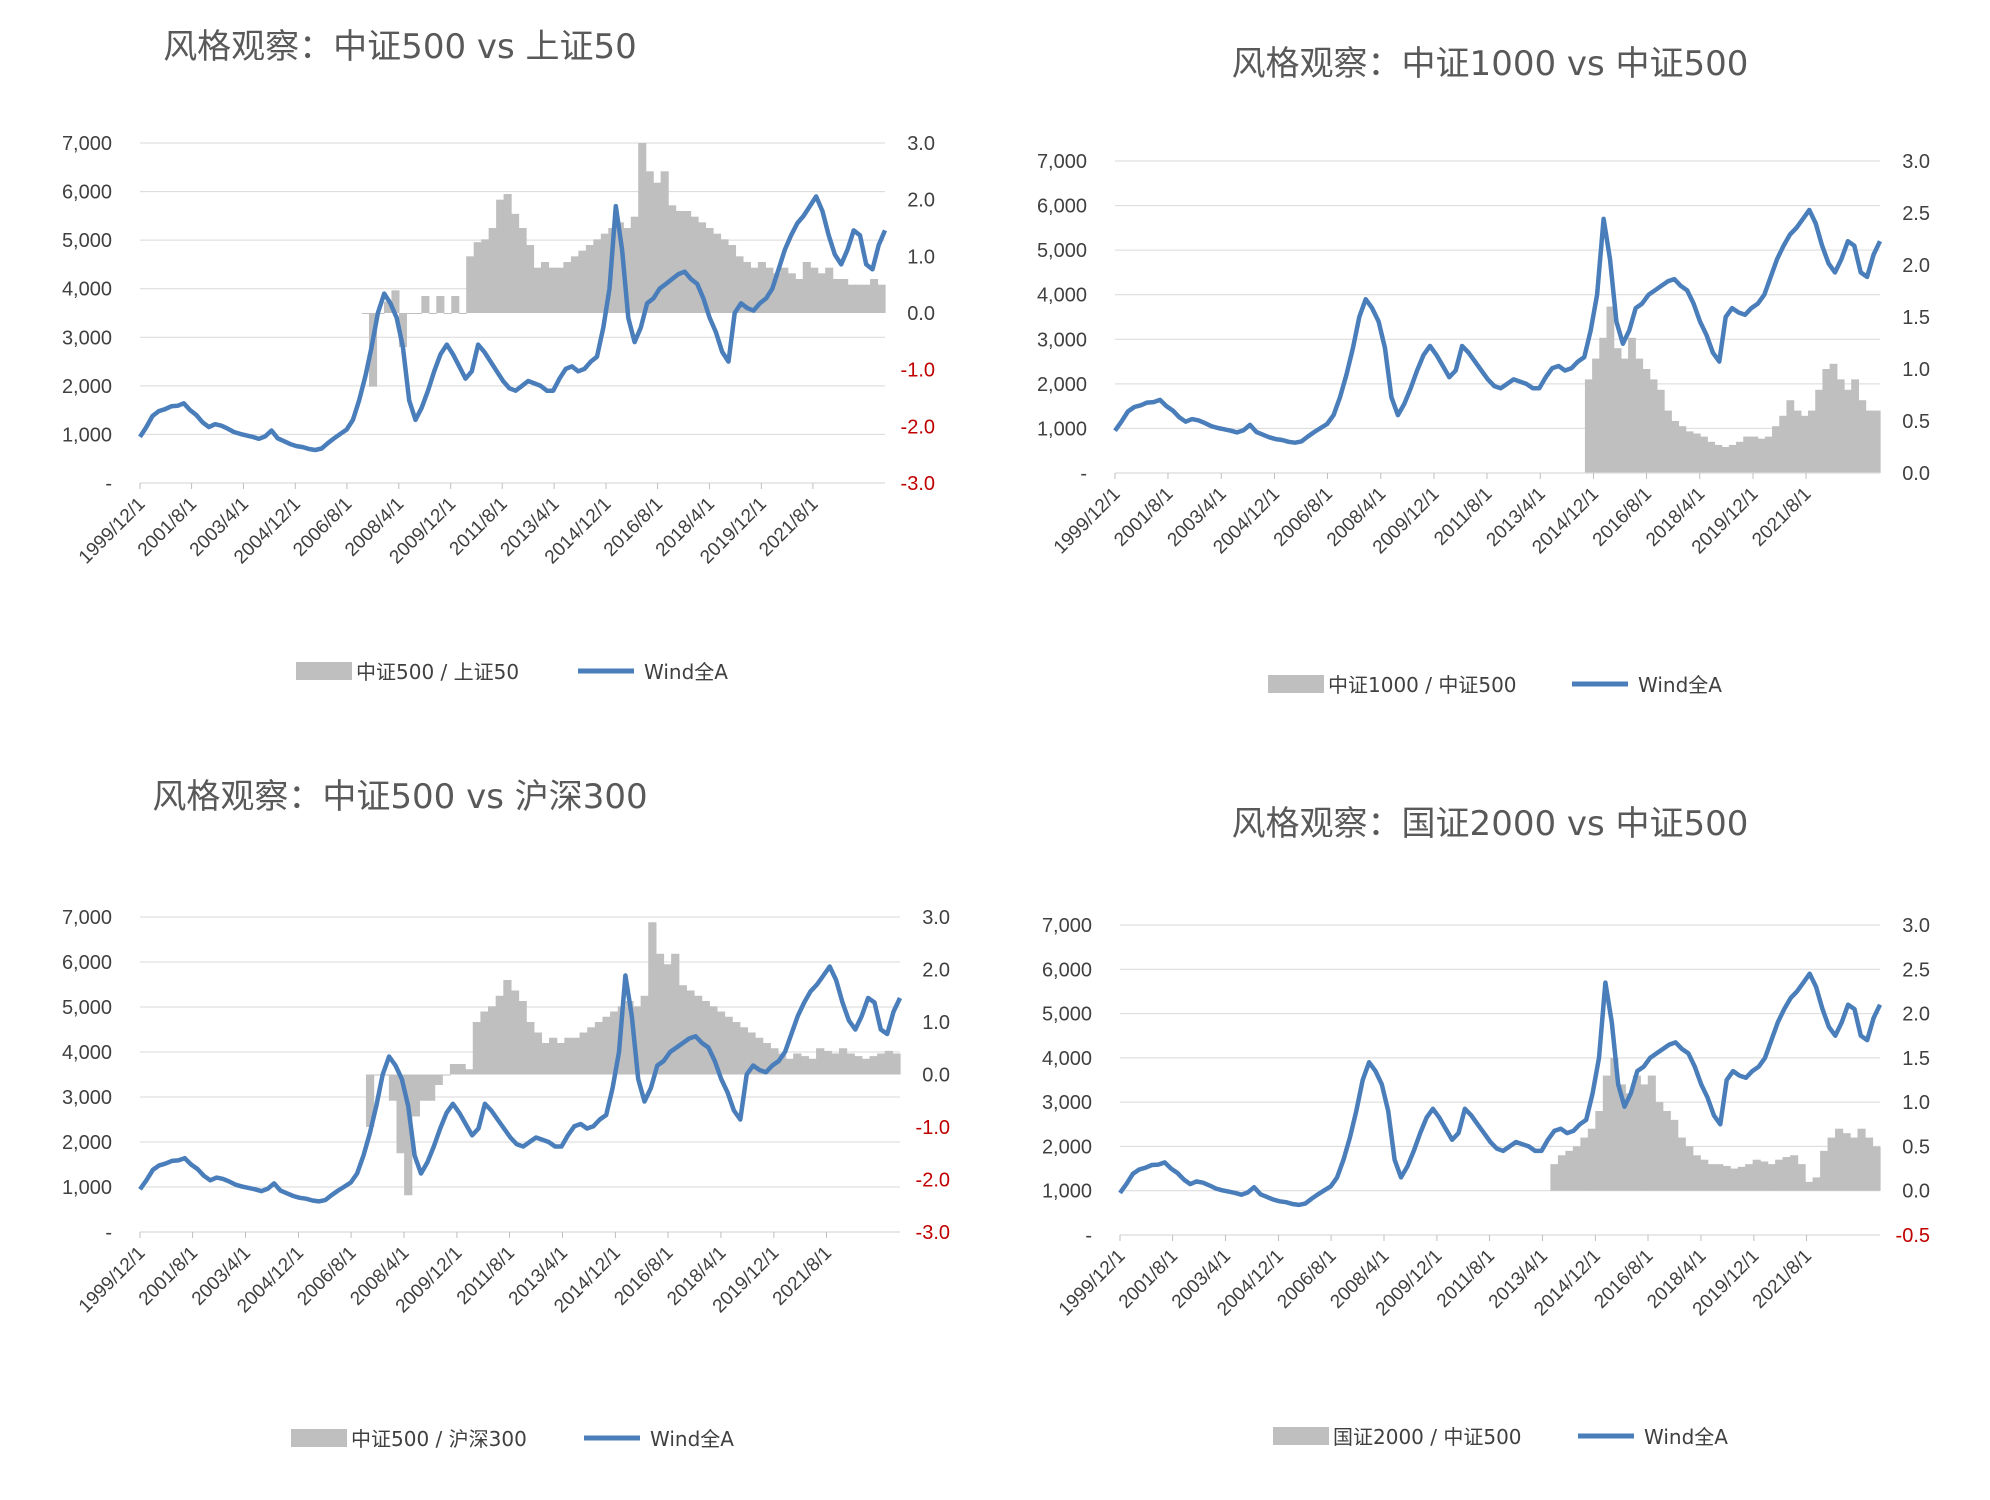 The image size is (1990, 1500). What do you see at coordinates (108, 1233) in the screenshot?
I see `y-left-tick-label: -` at bounding box center [108, 1233].